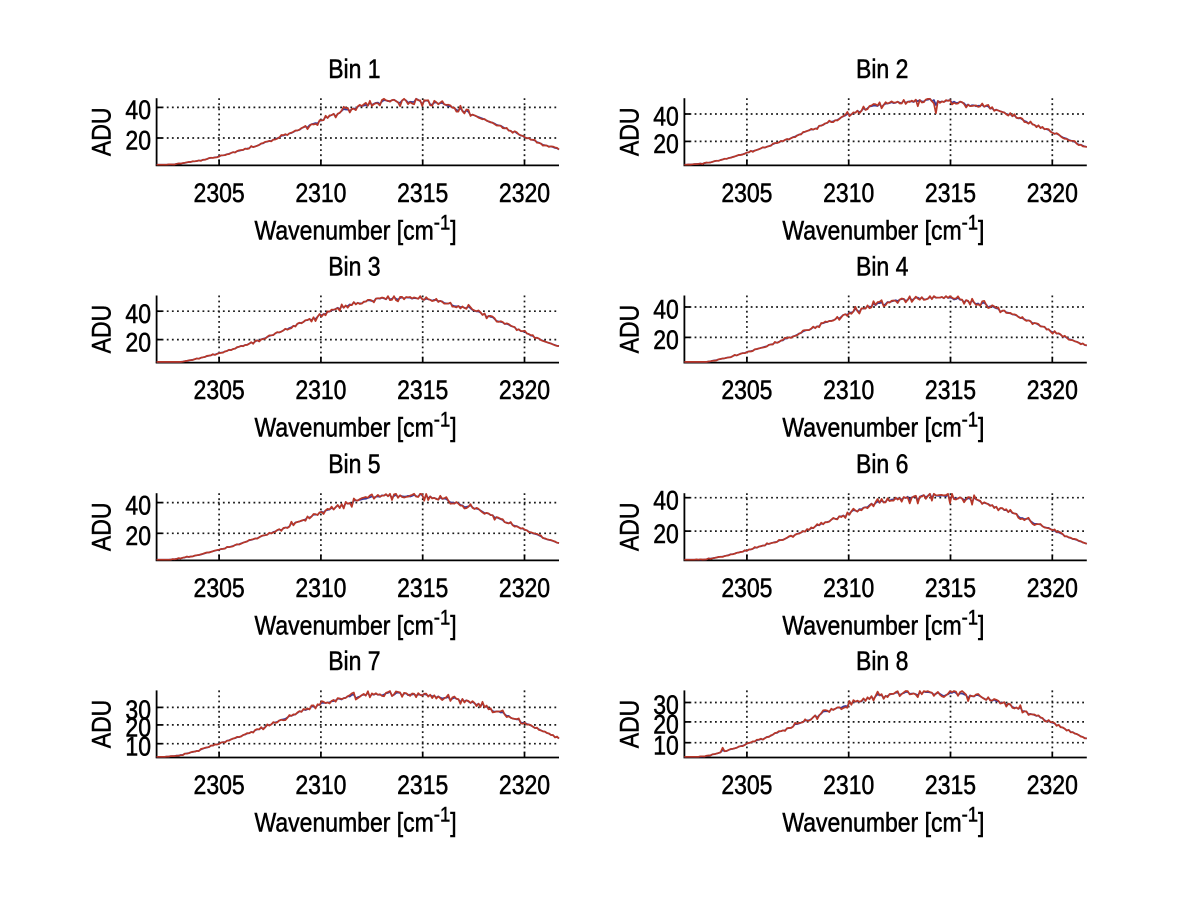  I want to click on svg-text: Bin 6, so click(882, 464).